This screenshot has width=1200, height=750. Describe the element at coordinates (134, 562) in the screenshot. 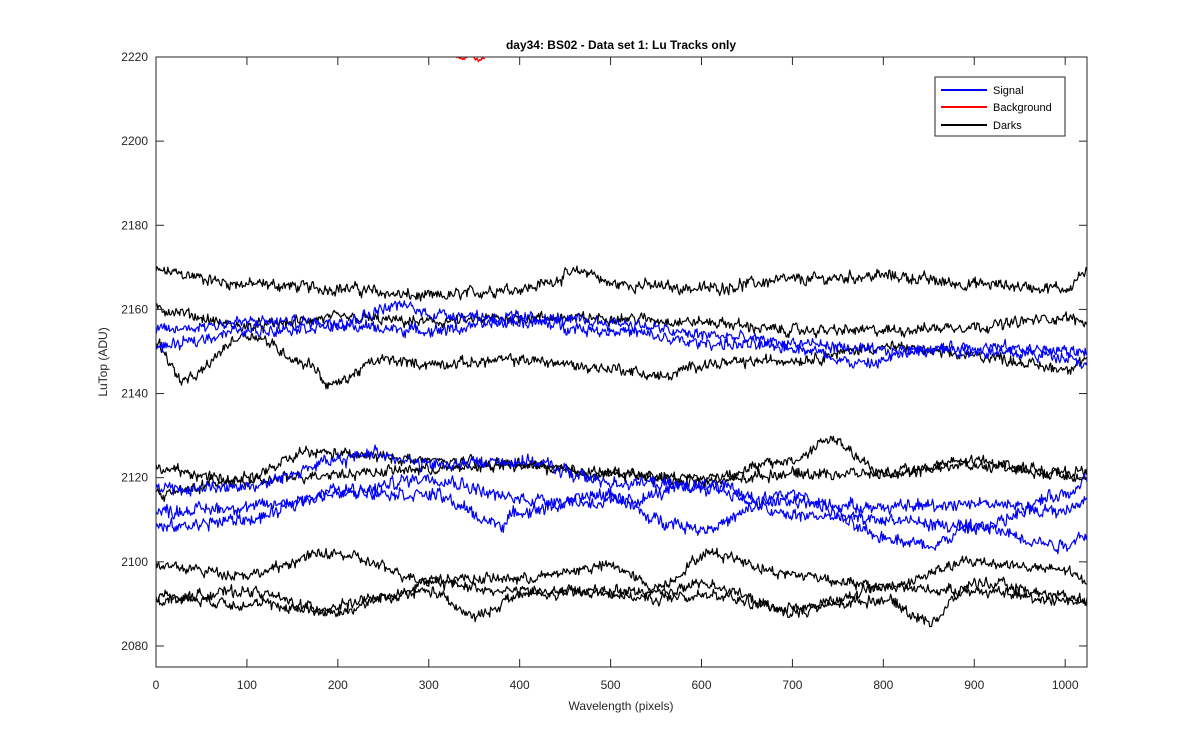

I see `y-tick-label: 2100` at that location.